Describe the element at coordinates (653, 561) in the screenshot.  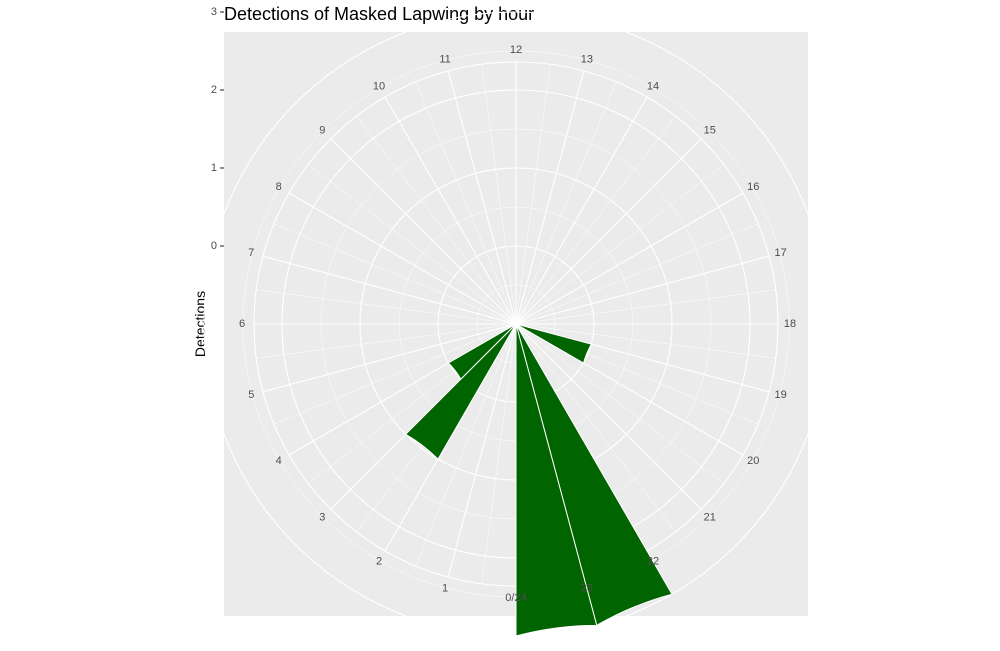
I see `hour-label: 22` at that location.